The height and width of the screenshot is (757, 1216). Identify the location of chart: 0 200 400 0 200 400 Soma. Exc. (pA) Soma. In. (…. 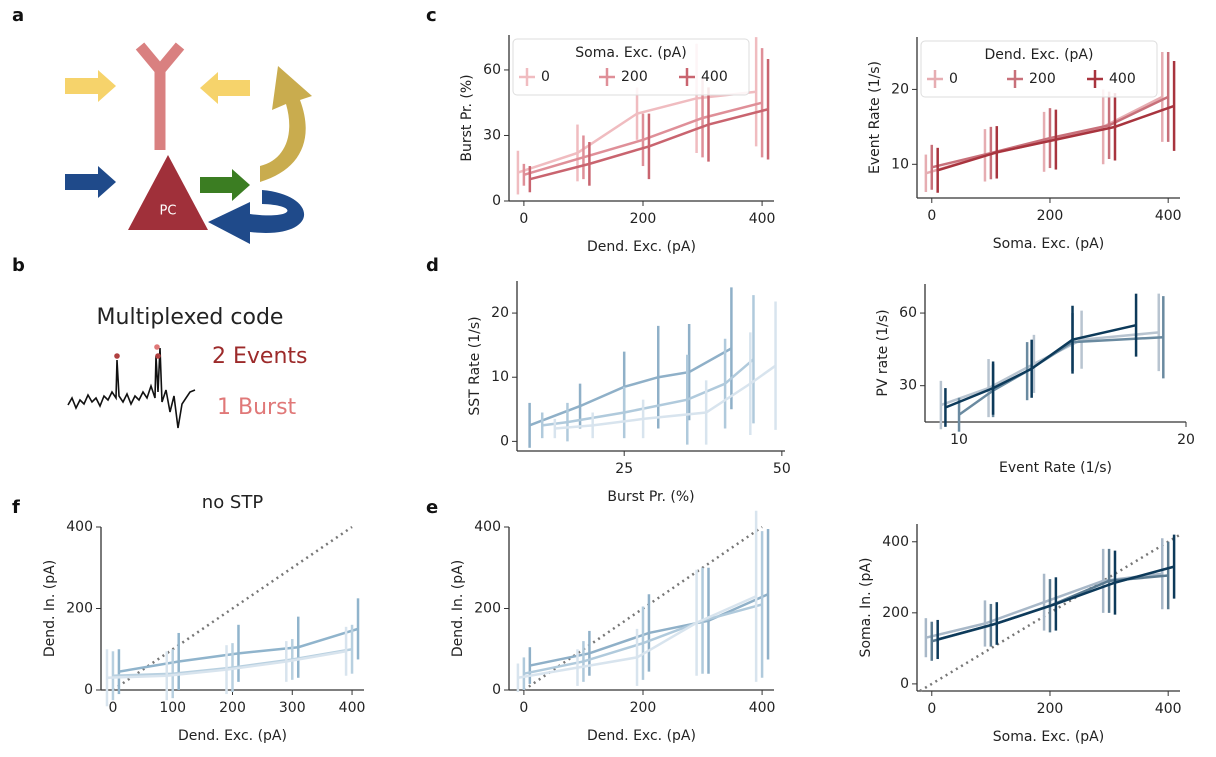
(1020, 634).